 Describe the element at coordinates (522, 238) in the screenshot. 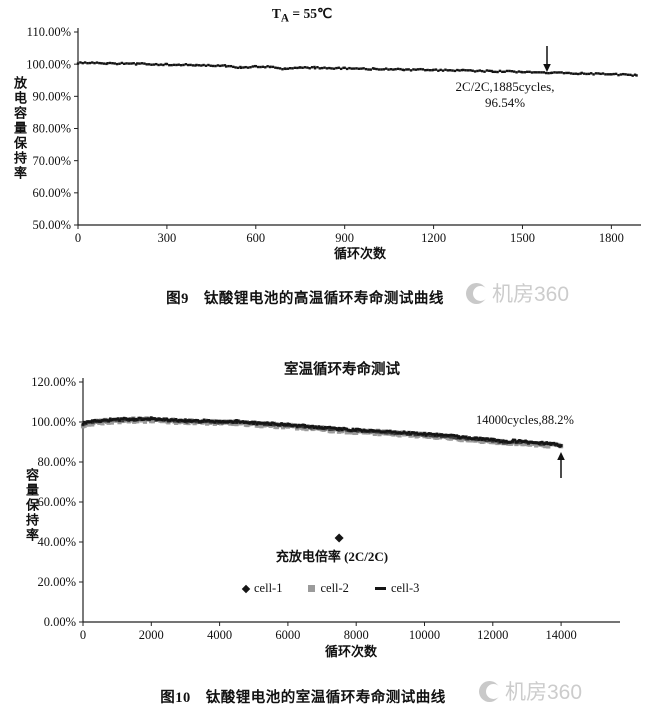

I see `svg-text: 1500` at that location.